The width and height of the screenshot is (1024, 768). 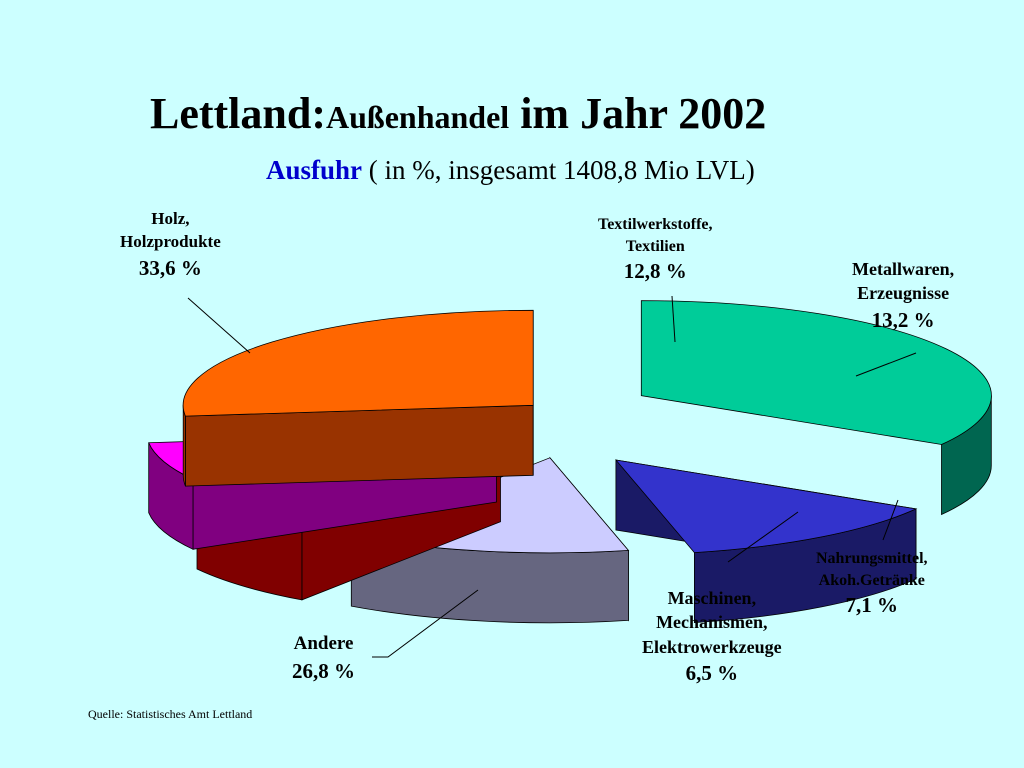 What do you see at coordinates (170, 267) in the screenshot?
I see `label-holz-value: 33,6 %` at bounding box center [170, 267].